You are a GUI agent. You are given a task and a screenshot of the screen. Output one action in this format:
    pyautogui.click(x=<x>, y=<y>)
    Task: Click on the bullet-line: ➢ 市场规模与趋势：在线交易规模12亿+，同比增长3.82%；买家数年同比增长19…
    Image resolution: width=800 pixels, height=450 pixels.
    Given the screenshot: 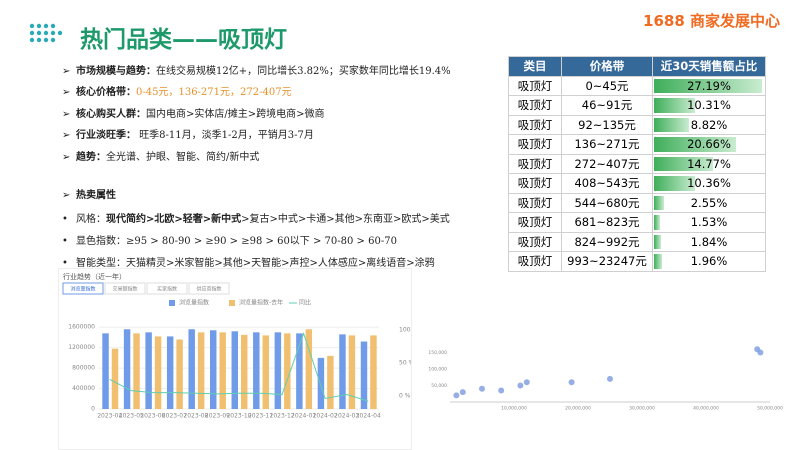 What is the action you would take?
    pyautogui.click(x=256, y=69)
    